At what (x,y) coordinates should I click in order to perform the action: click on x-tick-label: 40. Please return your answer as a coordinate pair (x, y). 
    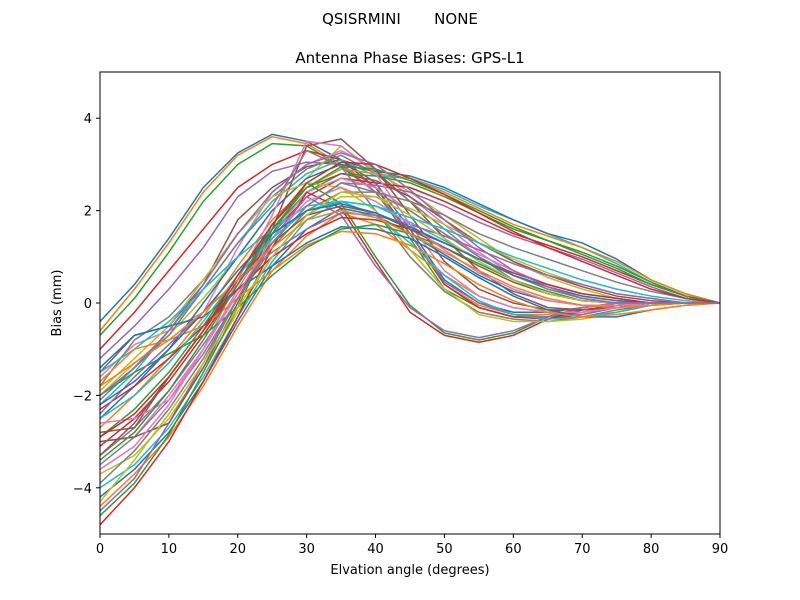
    Looking at the image, I should click on (375, 549).